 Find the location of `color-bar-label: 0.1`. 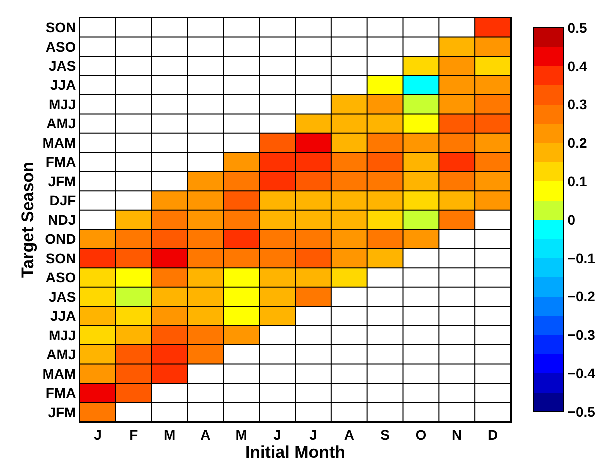

color-bar-label: 0.1 is located at coordinates (578, 182).